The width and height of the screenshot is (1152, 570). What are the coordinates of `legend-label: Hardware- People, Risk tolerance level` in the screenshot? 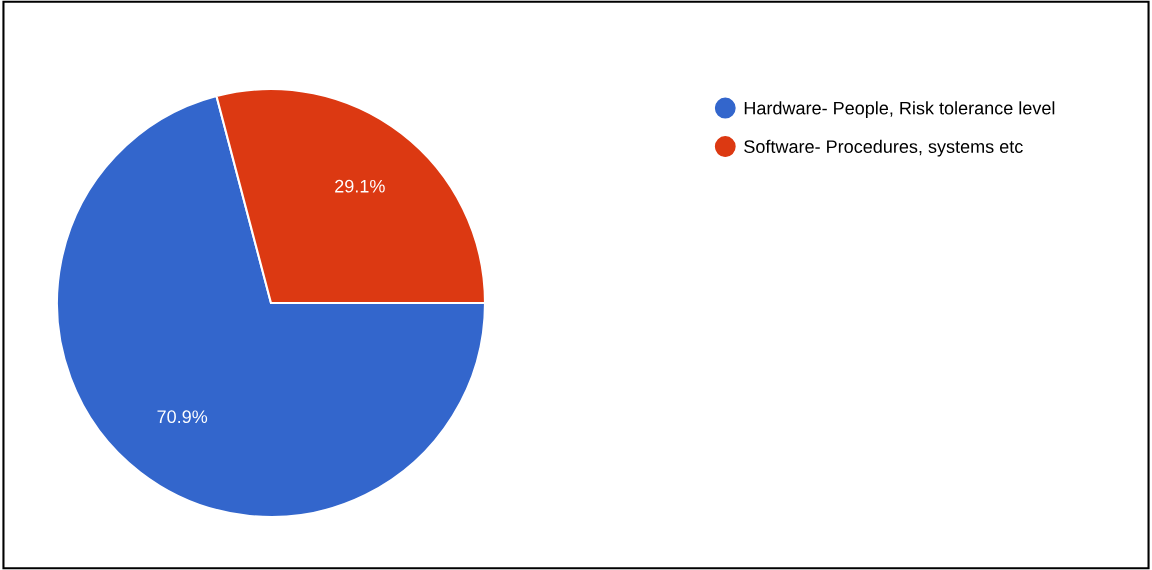 It's located at (899, 110).